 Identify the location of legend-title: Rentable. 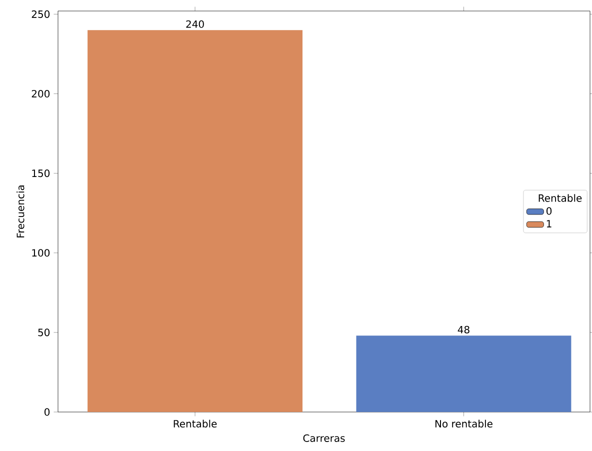
(560, 198).